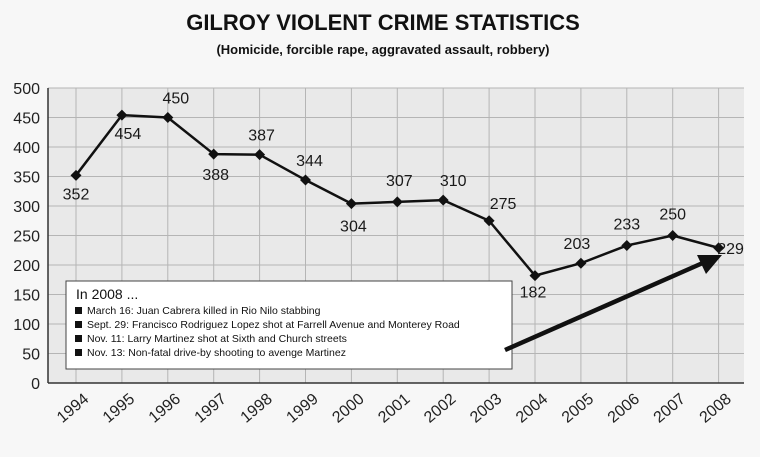 The height and width of the screenshot is (457, 760). Describe the element at coordinates (128, 134) in the screenshot. I see `data-label: 454` at that location.